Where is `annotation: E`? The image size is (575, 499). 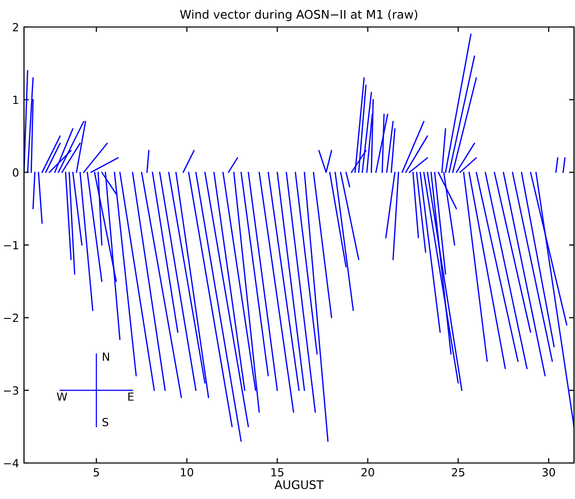 annotation: E is located at coordinates (131, 396).